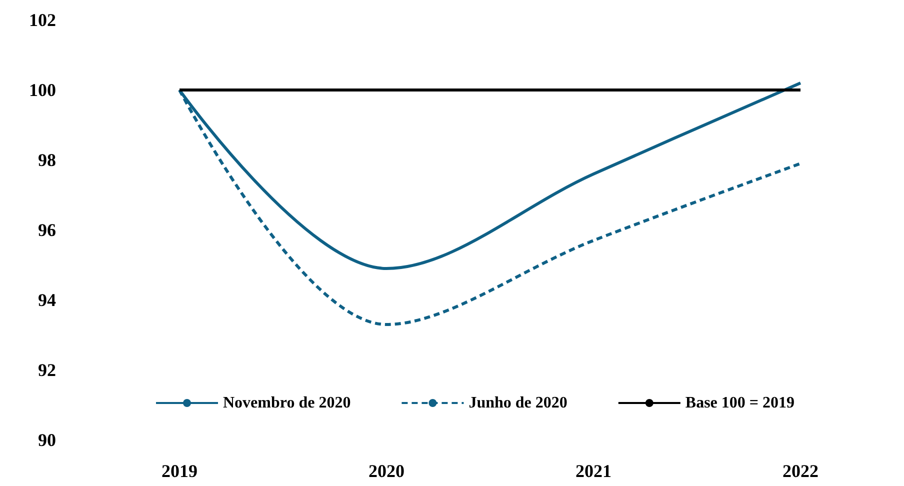  Describe the element at coordinates (47, 230) in the screenshot. I see `y-tick-label: 96` at that location.